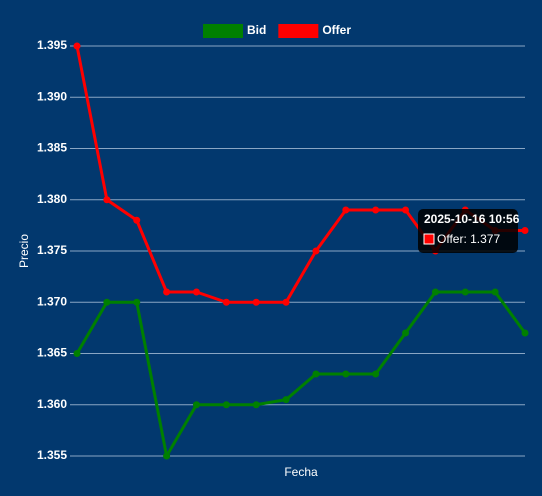 This screenshot has width=542, height=496. I want to click on y-tick-label: 1.365, so click(52, 353).